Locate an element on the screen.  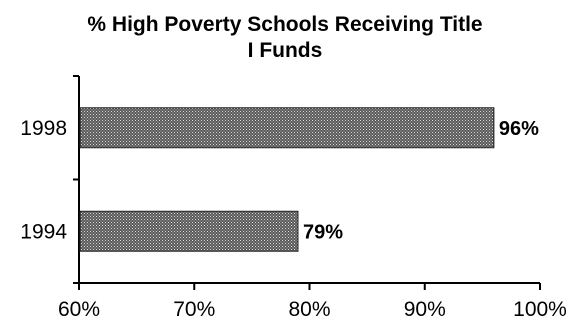
x-tick-label: 60% is located at coordinates (79, 309).